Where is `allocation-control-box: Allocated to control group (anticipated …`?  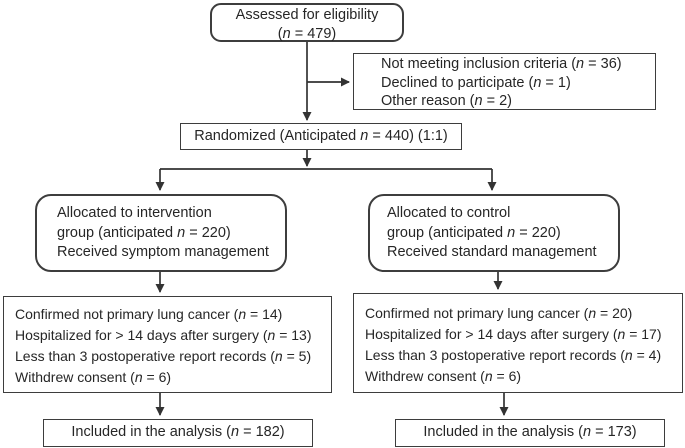 allocation-control-box: Allocated to control group (anticipated … is located at coordinates (494, 233).